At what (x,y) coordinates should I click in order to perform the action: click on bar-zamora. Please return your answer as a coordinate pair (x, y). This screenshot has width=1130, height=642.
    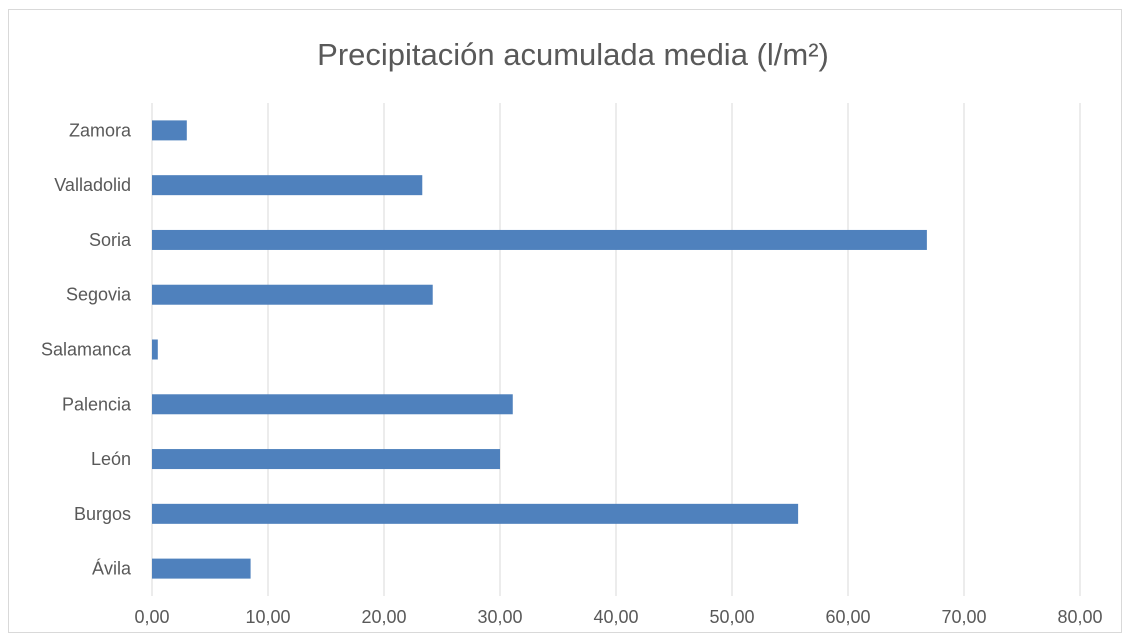
    Looking at the image, I should click on (169, 130).